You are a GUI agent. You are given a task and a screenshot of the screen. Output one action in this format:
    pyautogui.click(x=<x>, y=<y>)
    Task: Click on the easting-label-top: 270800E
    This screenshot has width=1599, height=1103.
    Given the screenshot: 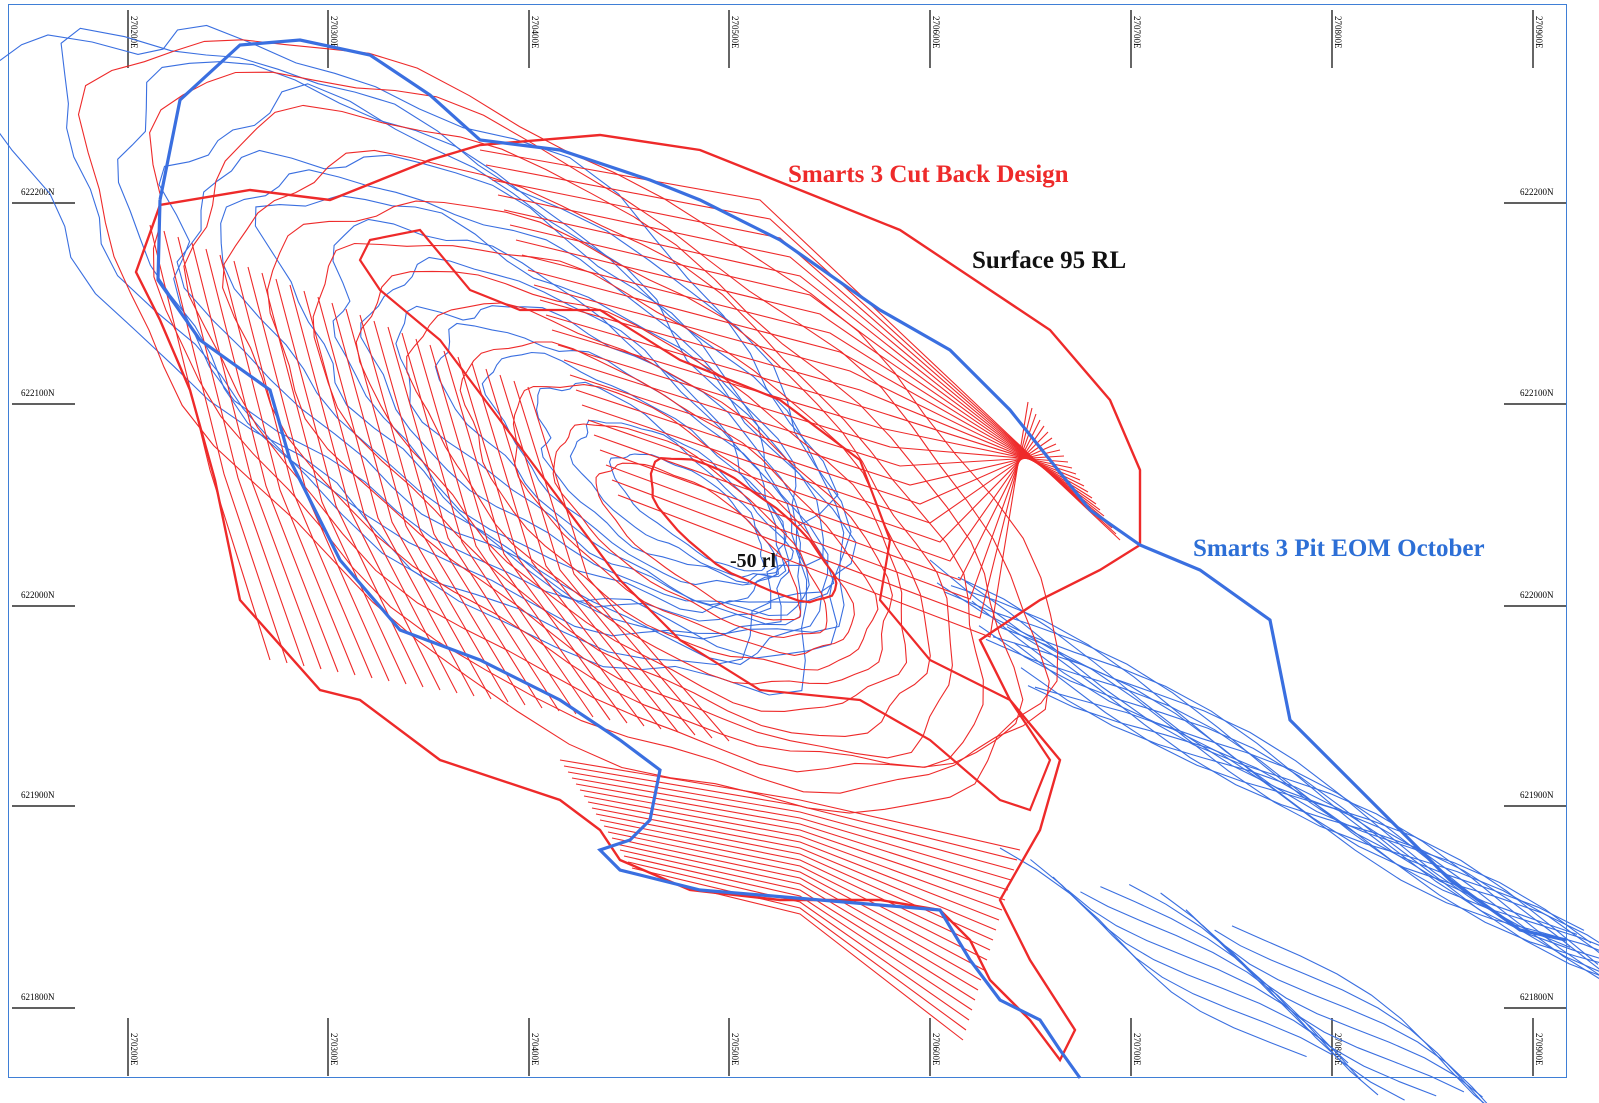 What is the action you would take?
    pyautogui.click(x=1338, y=32)
    